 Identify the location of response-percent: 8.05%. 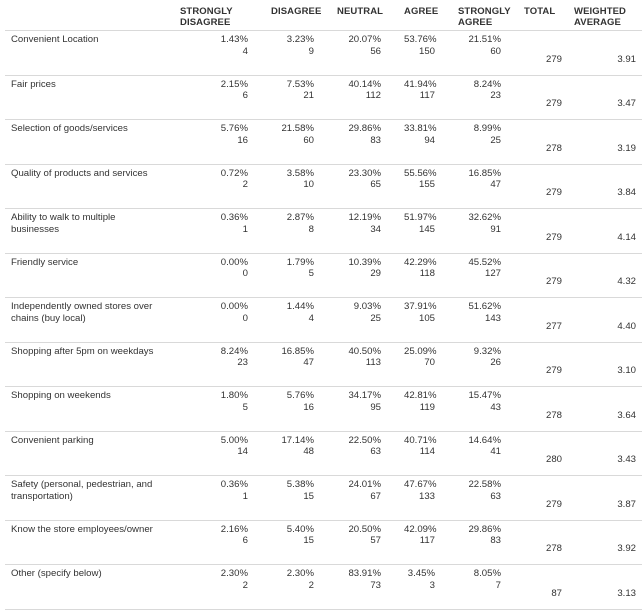
(487, 573).